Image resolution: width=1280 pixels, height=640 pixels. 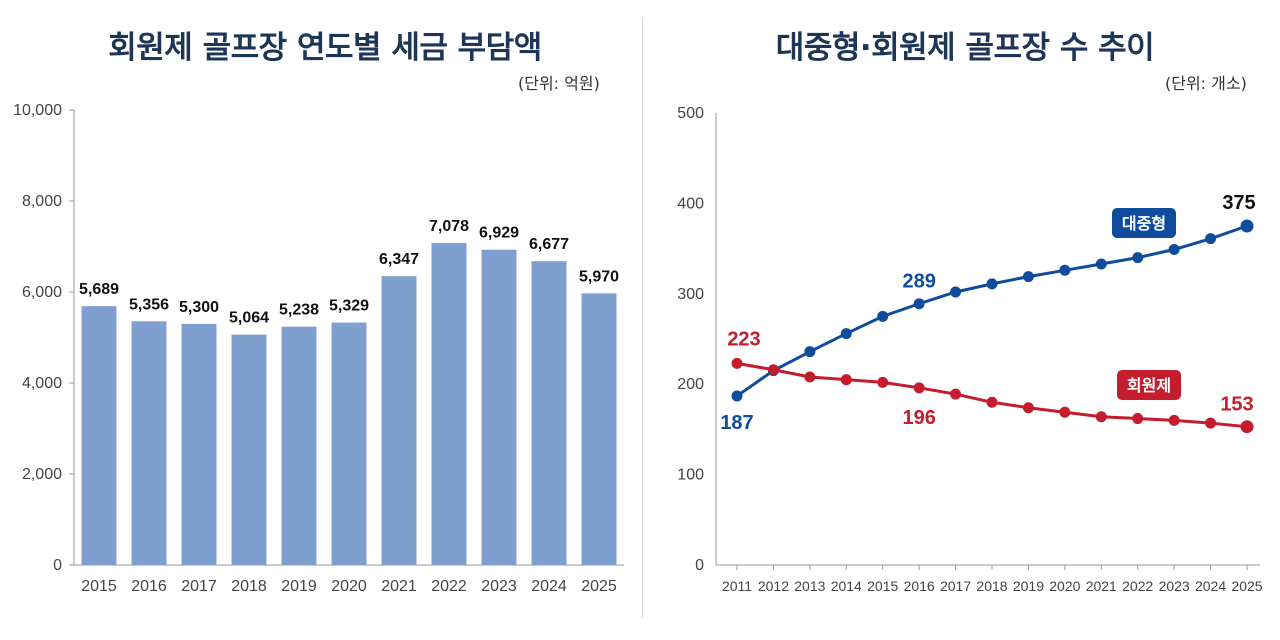 I want to click on bar-y-tick-label: 10,000, so click(x=37, y=110).